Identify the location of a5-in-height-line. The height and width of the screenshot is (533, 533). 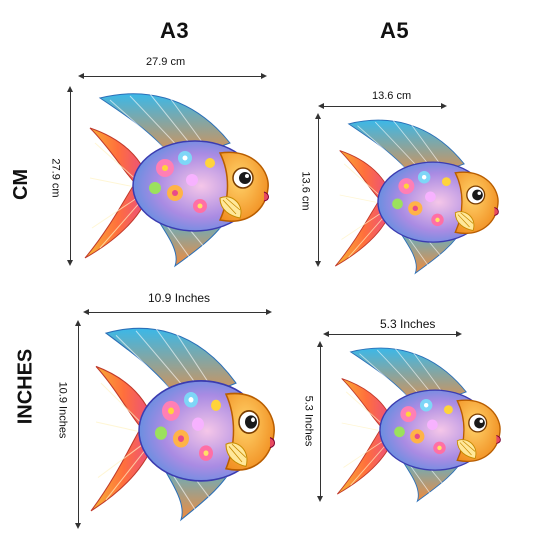
(320, 421).